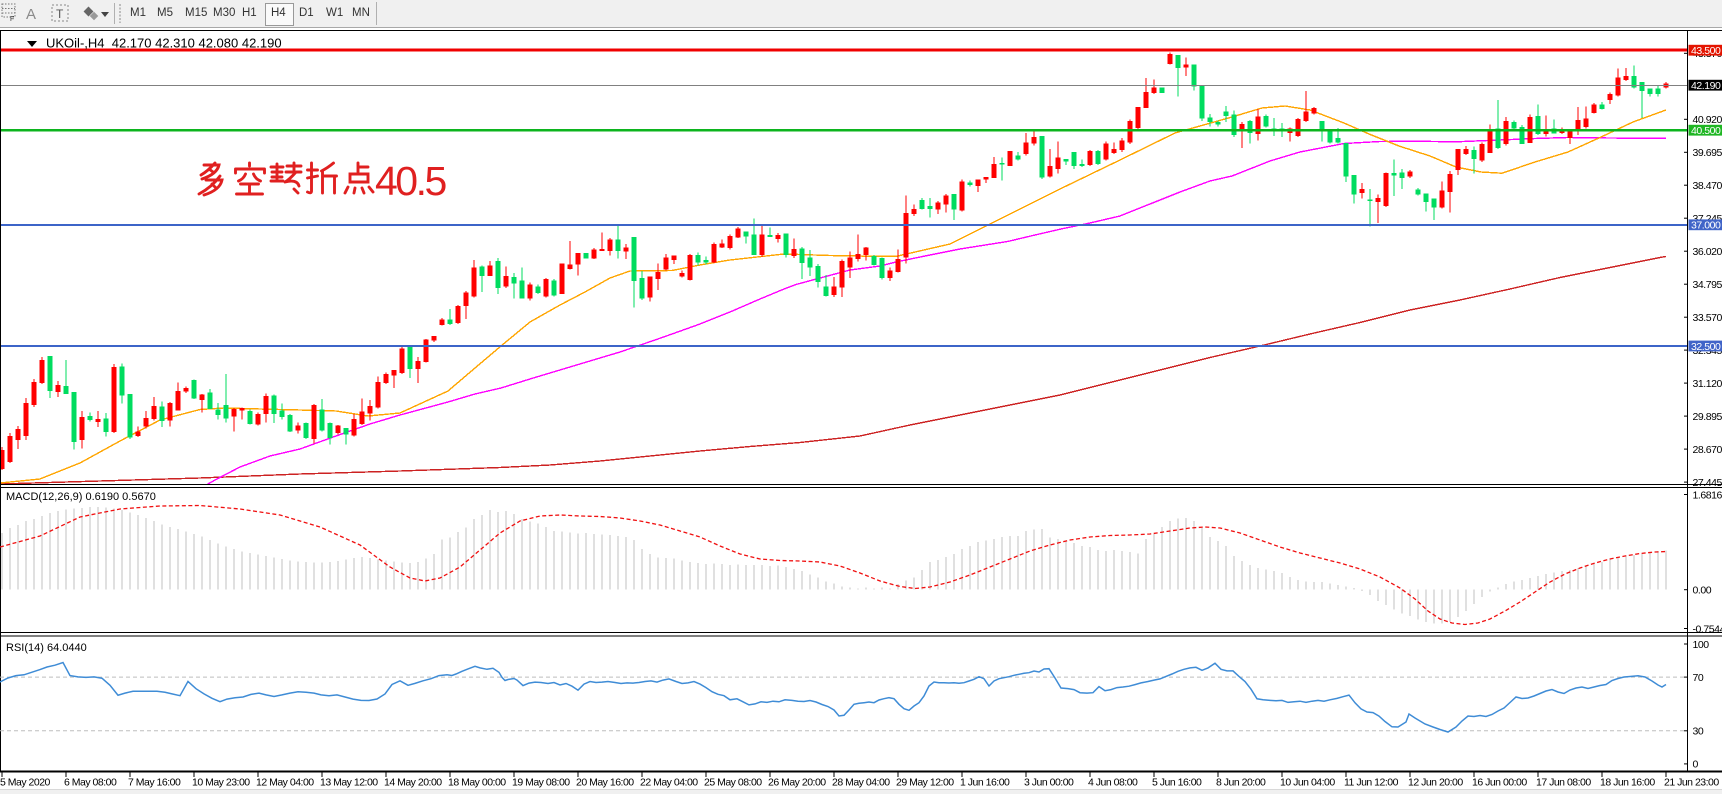 The height and width of the screenshot is (794, 1722). I want to click on svg-text: 28.670, so click(1707, 450).